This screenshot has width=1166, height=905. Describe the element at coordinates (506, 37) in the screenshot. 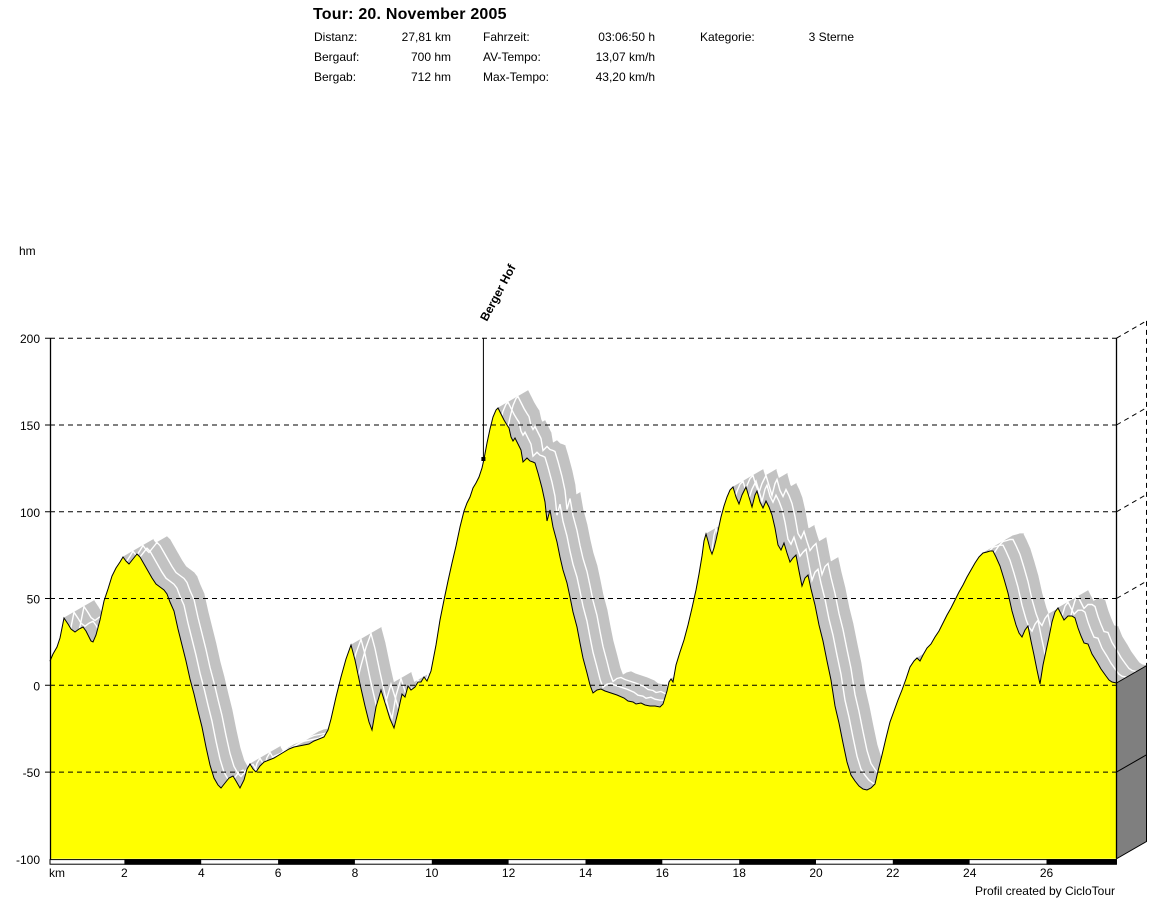

I see `svg-text: Fahrzeit:` at that location.